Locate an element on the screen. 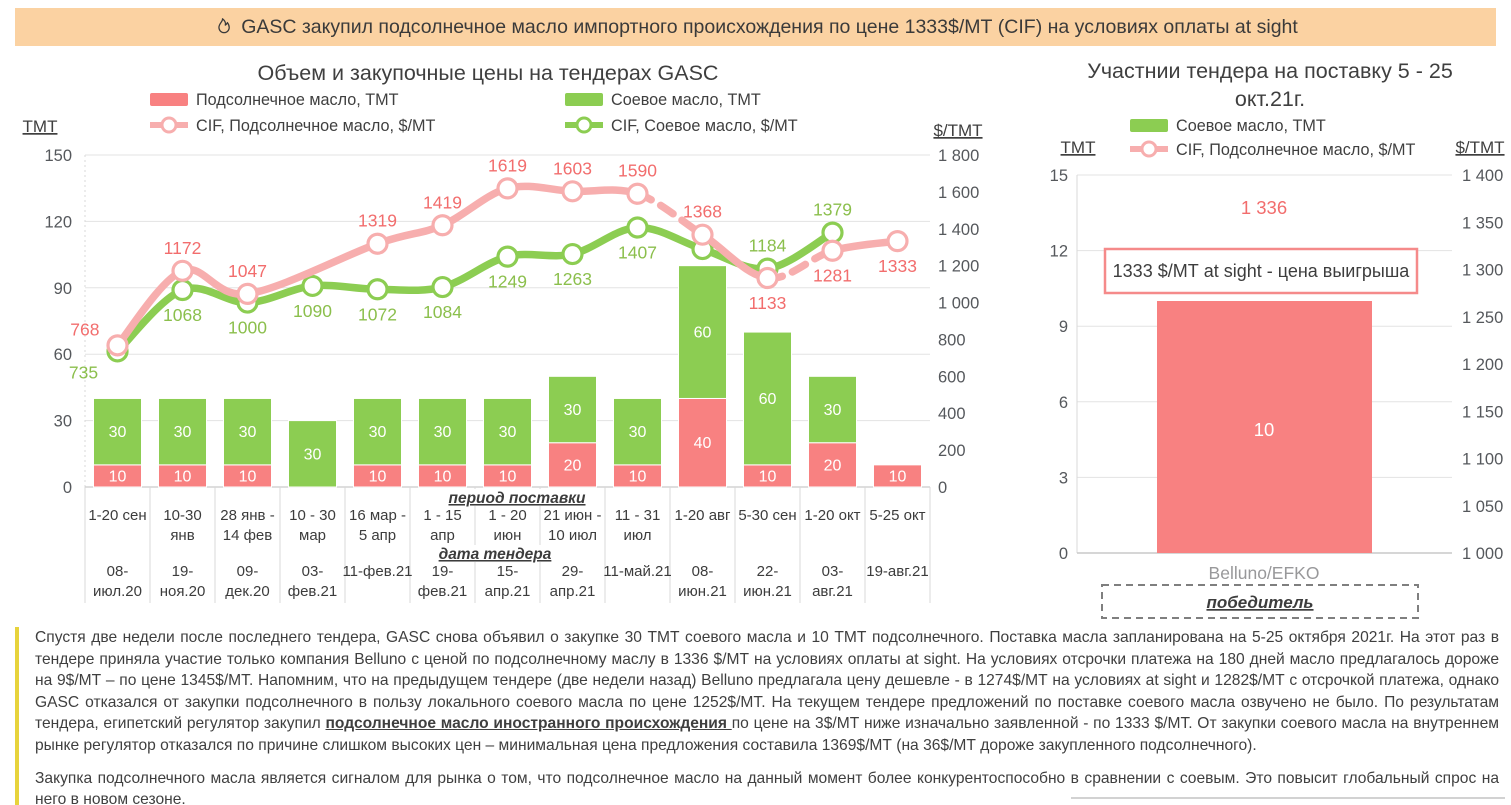 This screenshot has width=1511, height=805. point-value-label: 768 is located at coordinates (84, 329).